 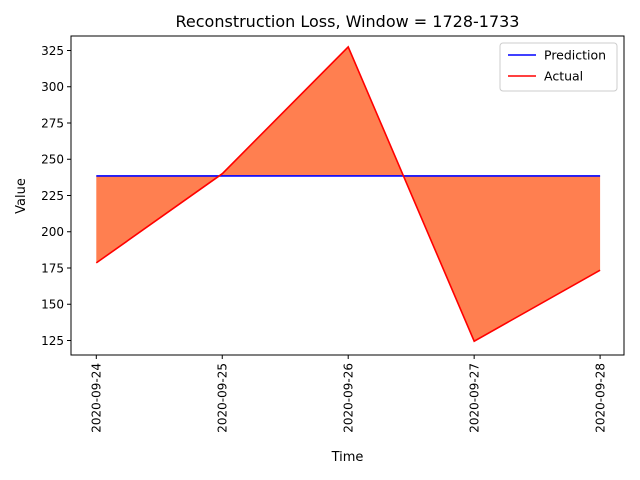 I want to click on x-tick-label: 2020-09-28, so click(x=600, y=398).